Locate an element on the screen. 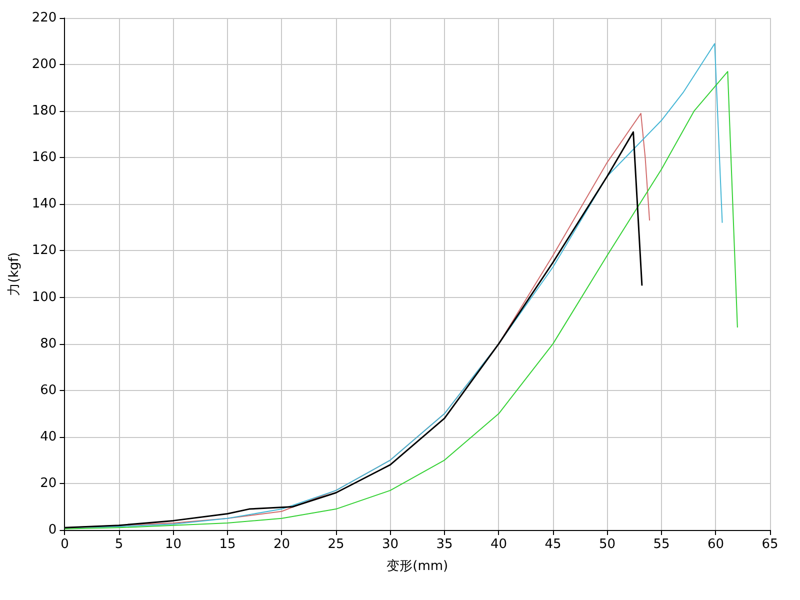  x-tick-label: 20 is located at coordinates (281, 544).